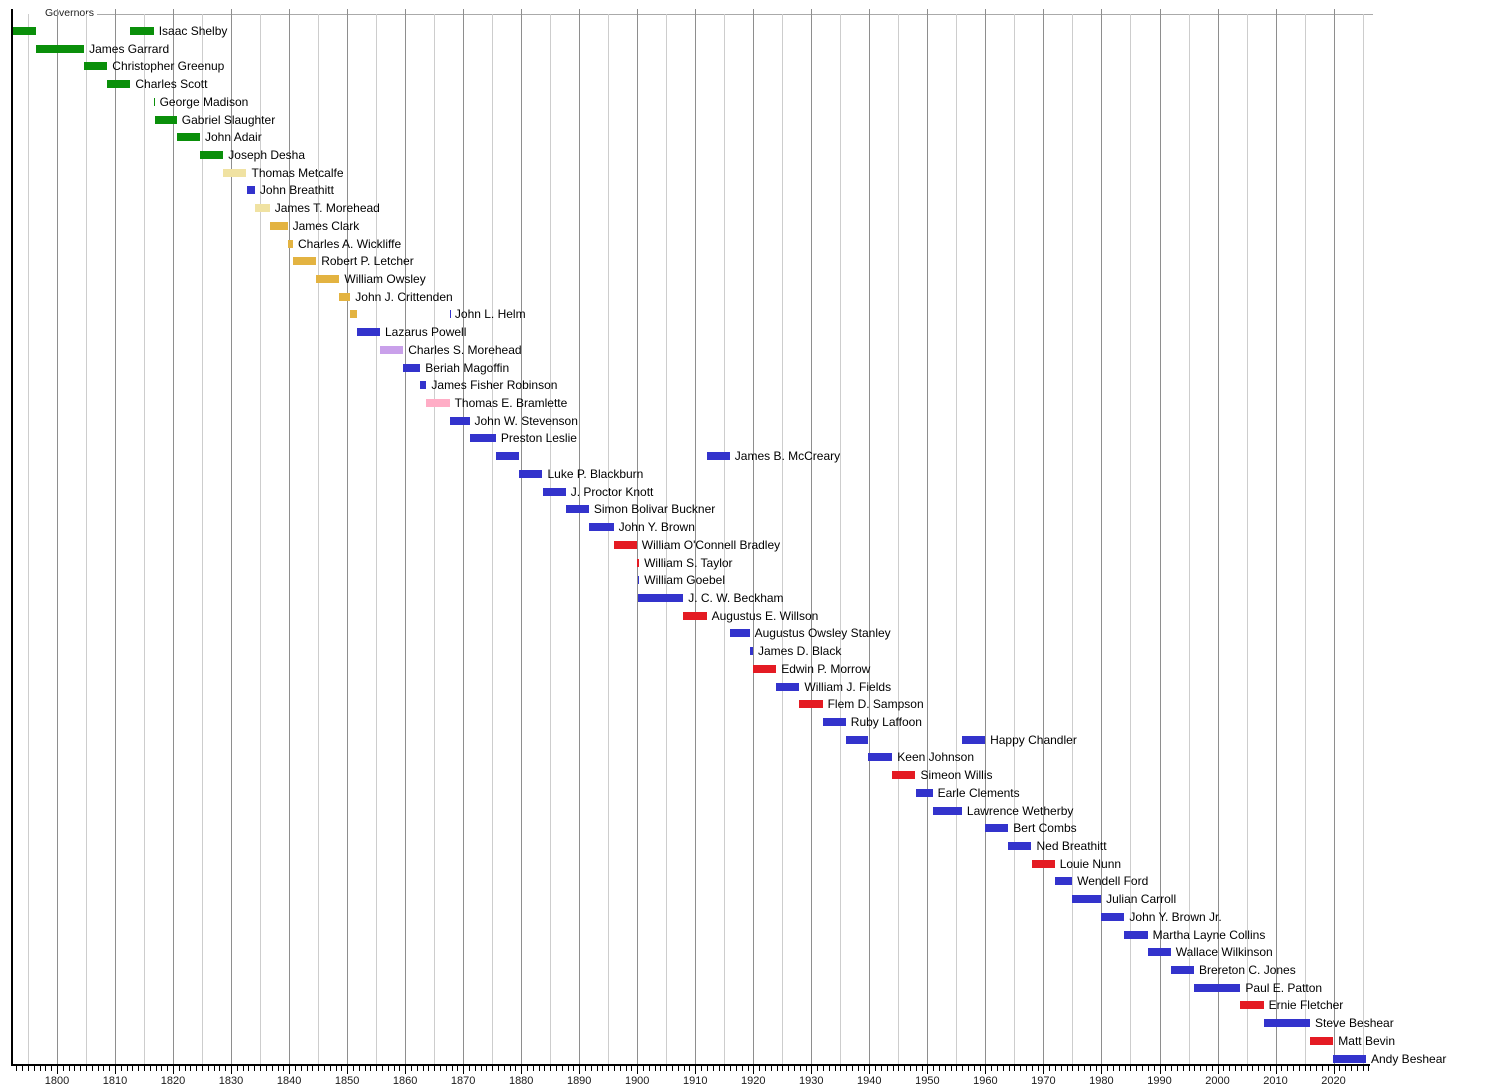 The width and height of the screenshot is (1500, 1092). I want to click on axis-tick-label: 1910, so click(695, 1081).